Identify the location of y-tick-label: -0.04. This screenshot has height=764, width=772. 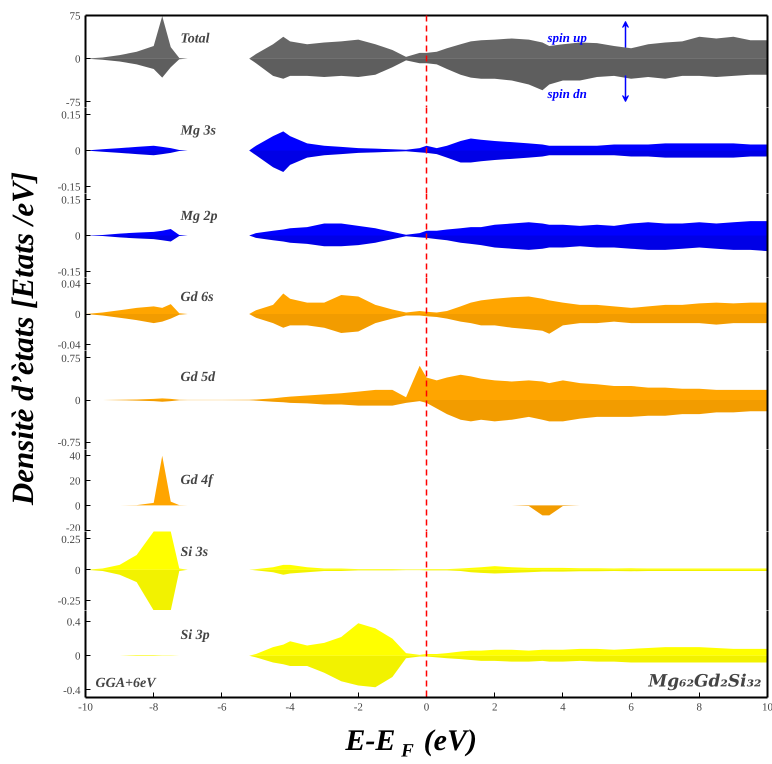
(69, 345).